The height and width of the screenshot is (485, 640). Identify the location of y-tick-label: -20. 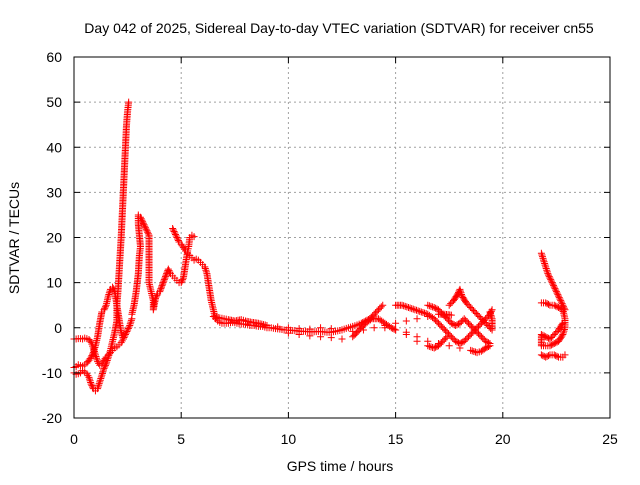
(52, 418).